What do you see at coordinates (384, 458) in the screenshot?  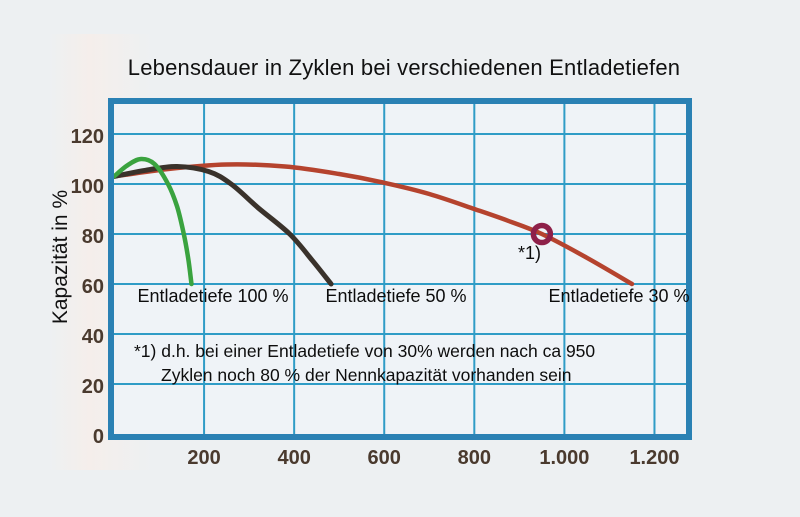 I see `x-tick-label: 600` at bounding box center [384, 458].